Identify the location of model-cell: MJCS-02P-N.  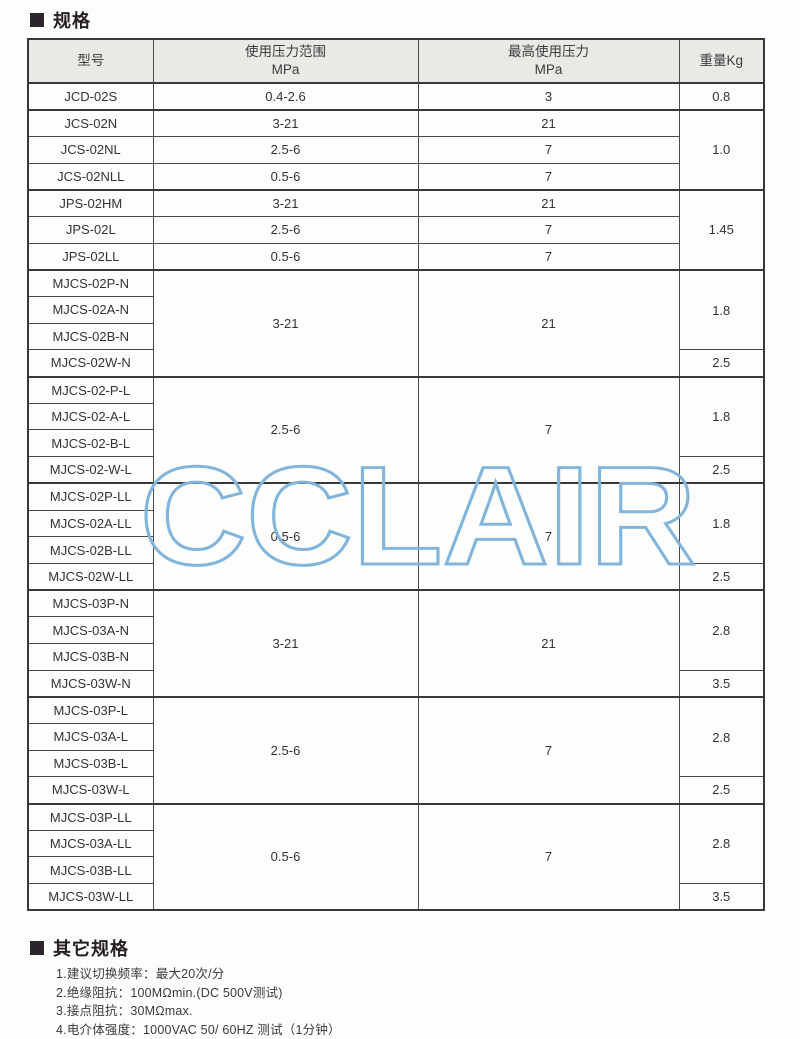
(90, 283).